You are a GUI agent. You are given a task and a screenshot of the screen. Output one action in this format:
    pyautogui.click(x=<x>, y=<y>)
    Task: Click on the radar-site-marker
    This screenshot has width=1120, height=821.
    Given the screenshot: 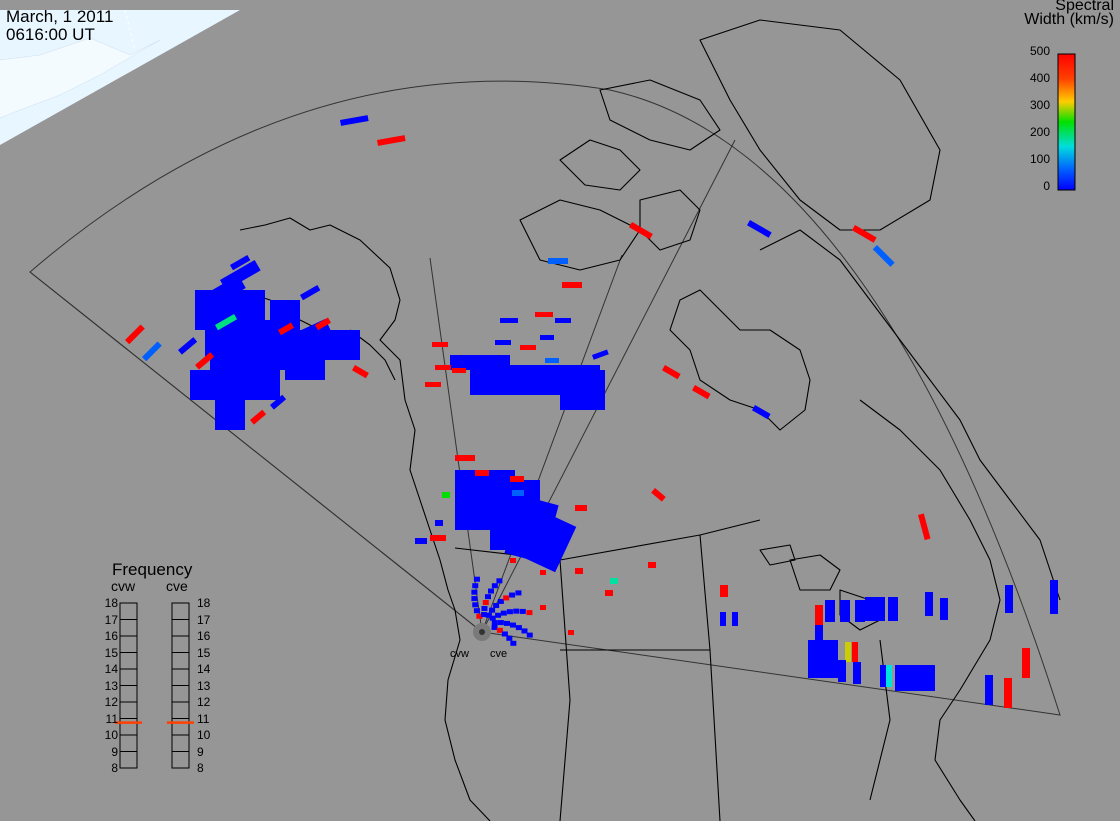 What is the action you would take?
    pyautogui.click(x=482, y=632)
    